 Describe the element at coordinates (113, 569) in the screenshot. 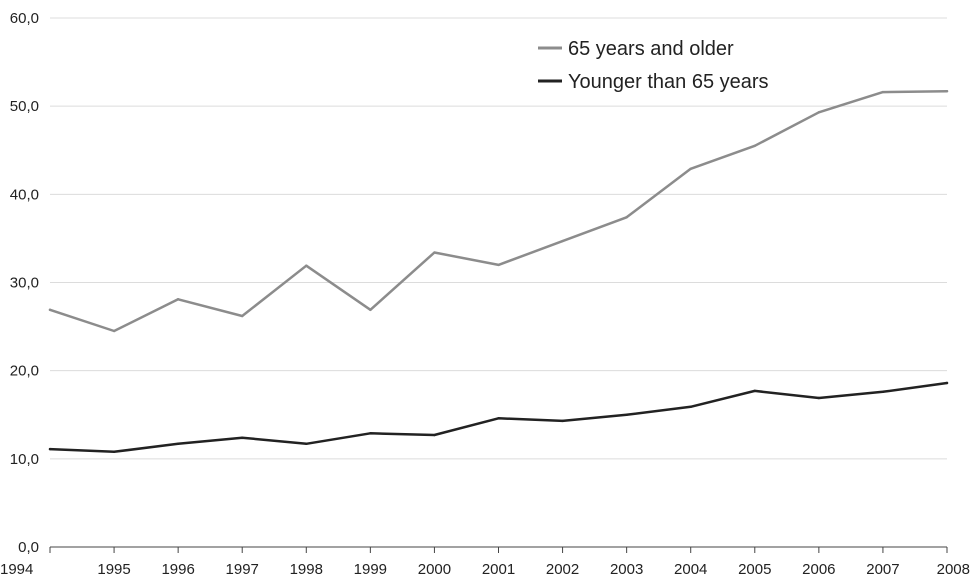

I see `x-tick-label: 1995` at that location.